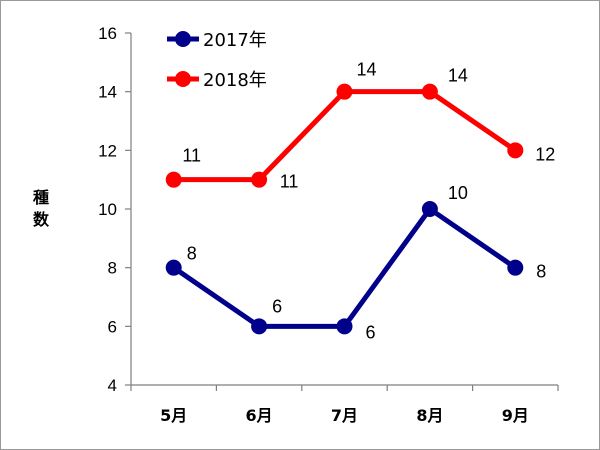 The image size is (600, 450). I want to click on x-tick-label: 9月, so click(515, 415).